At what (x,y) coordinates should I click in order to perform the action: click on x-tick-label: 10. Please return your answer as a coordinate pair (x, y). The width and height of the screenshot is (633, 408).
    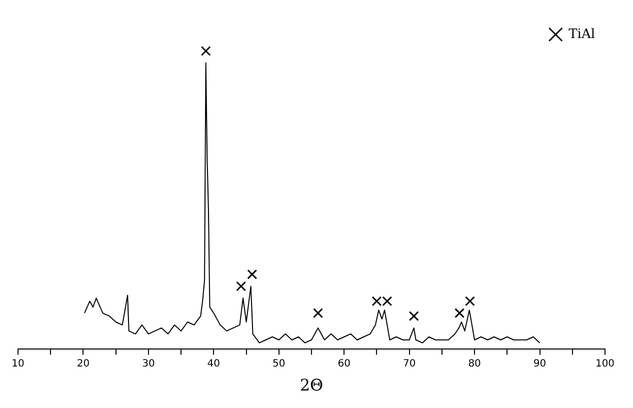
    Looking at the image, I should click on (18, 364).